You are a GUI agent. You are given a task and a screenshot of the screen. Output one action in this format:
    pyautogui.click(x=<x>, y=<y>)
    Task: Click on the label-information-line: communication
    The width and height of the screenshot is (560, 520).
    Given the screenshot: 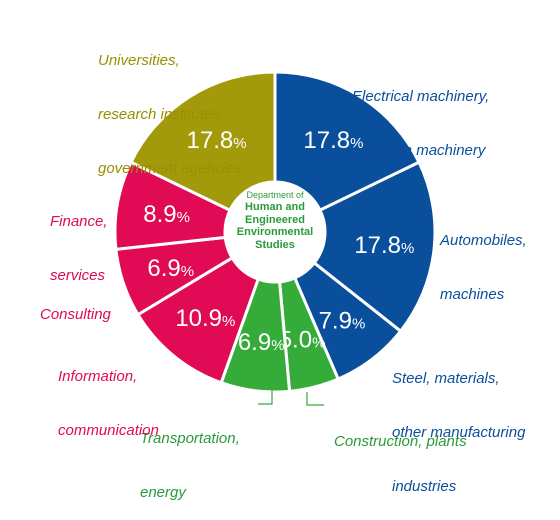 What is the action you would take?
    pyautogui.click(x=108, y=430)
    